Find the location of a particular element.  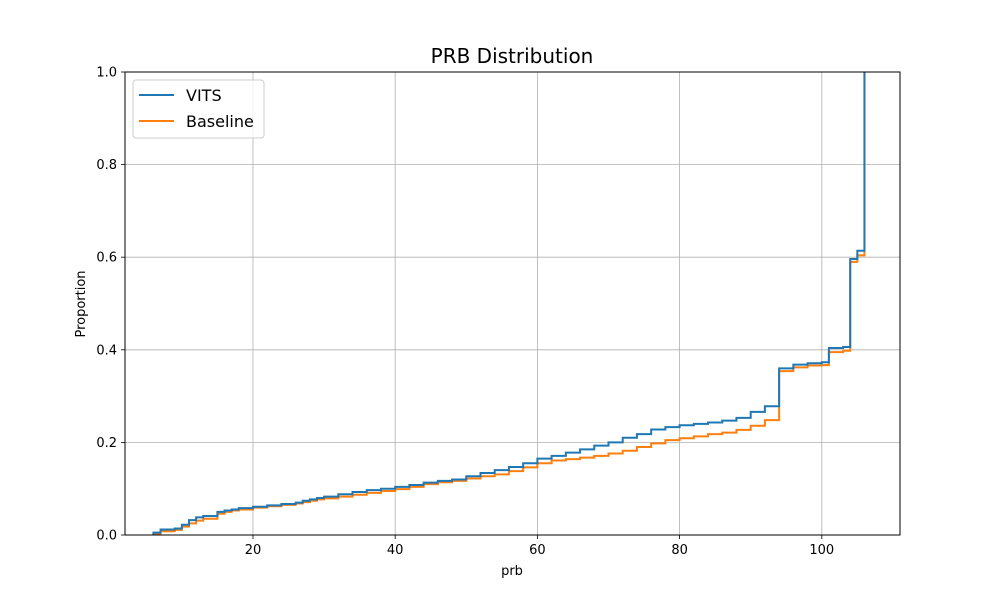

y-tick-label: 0.0 is located at coordinates (106, 536).